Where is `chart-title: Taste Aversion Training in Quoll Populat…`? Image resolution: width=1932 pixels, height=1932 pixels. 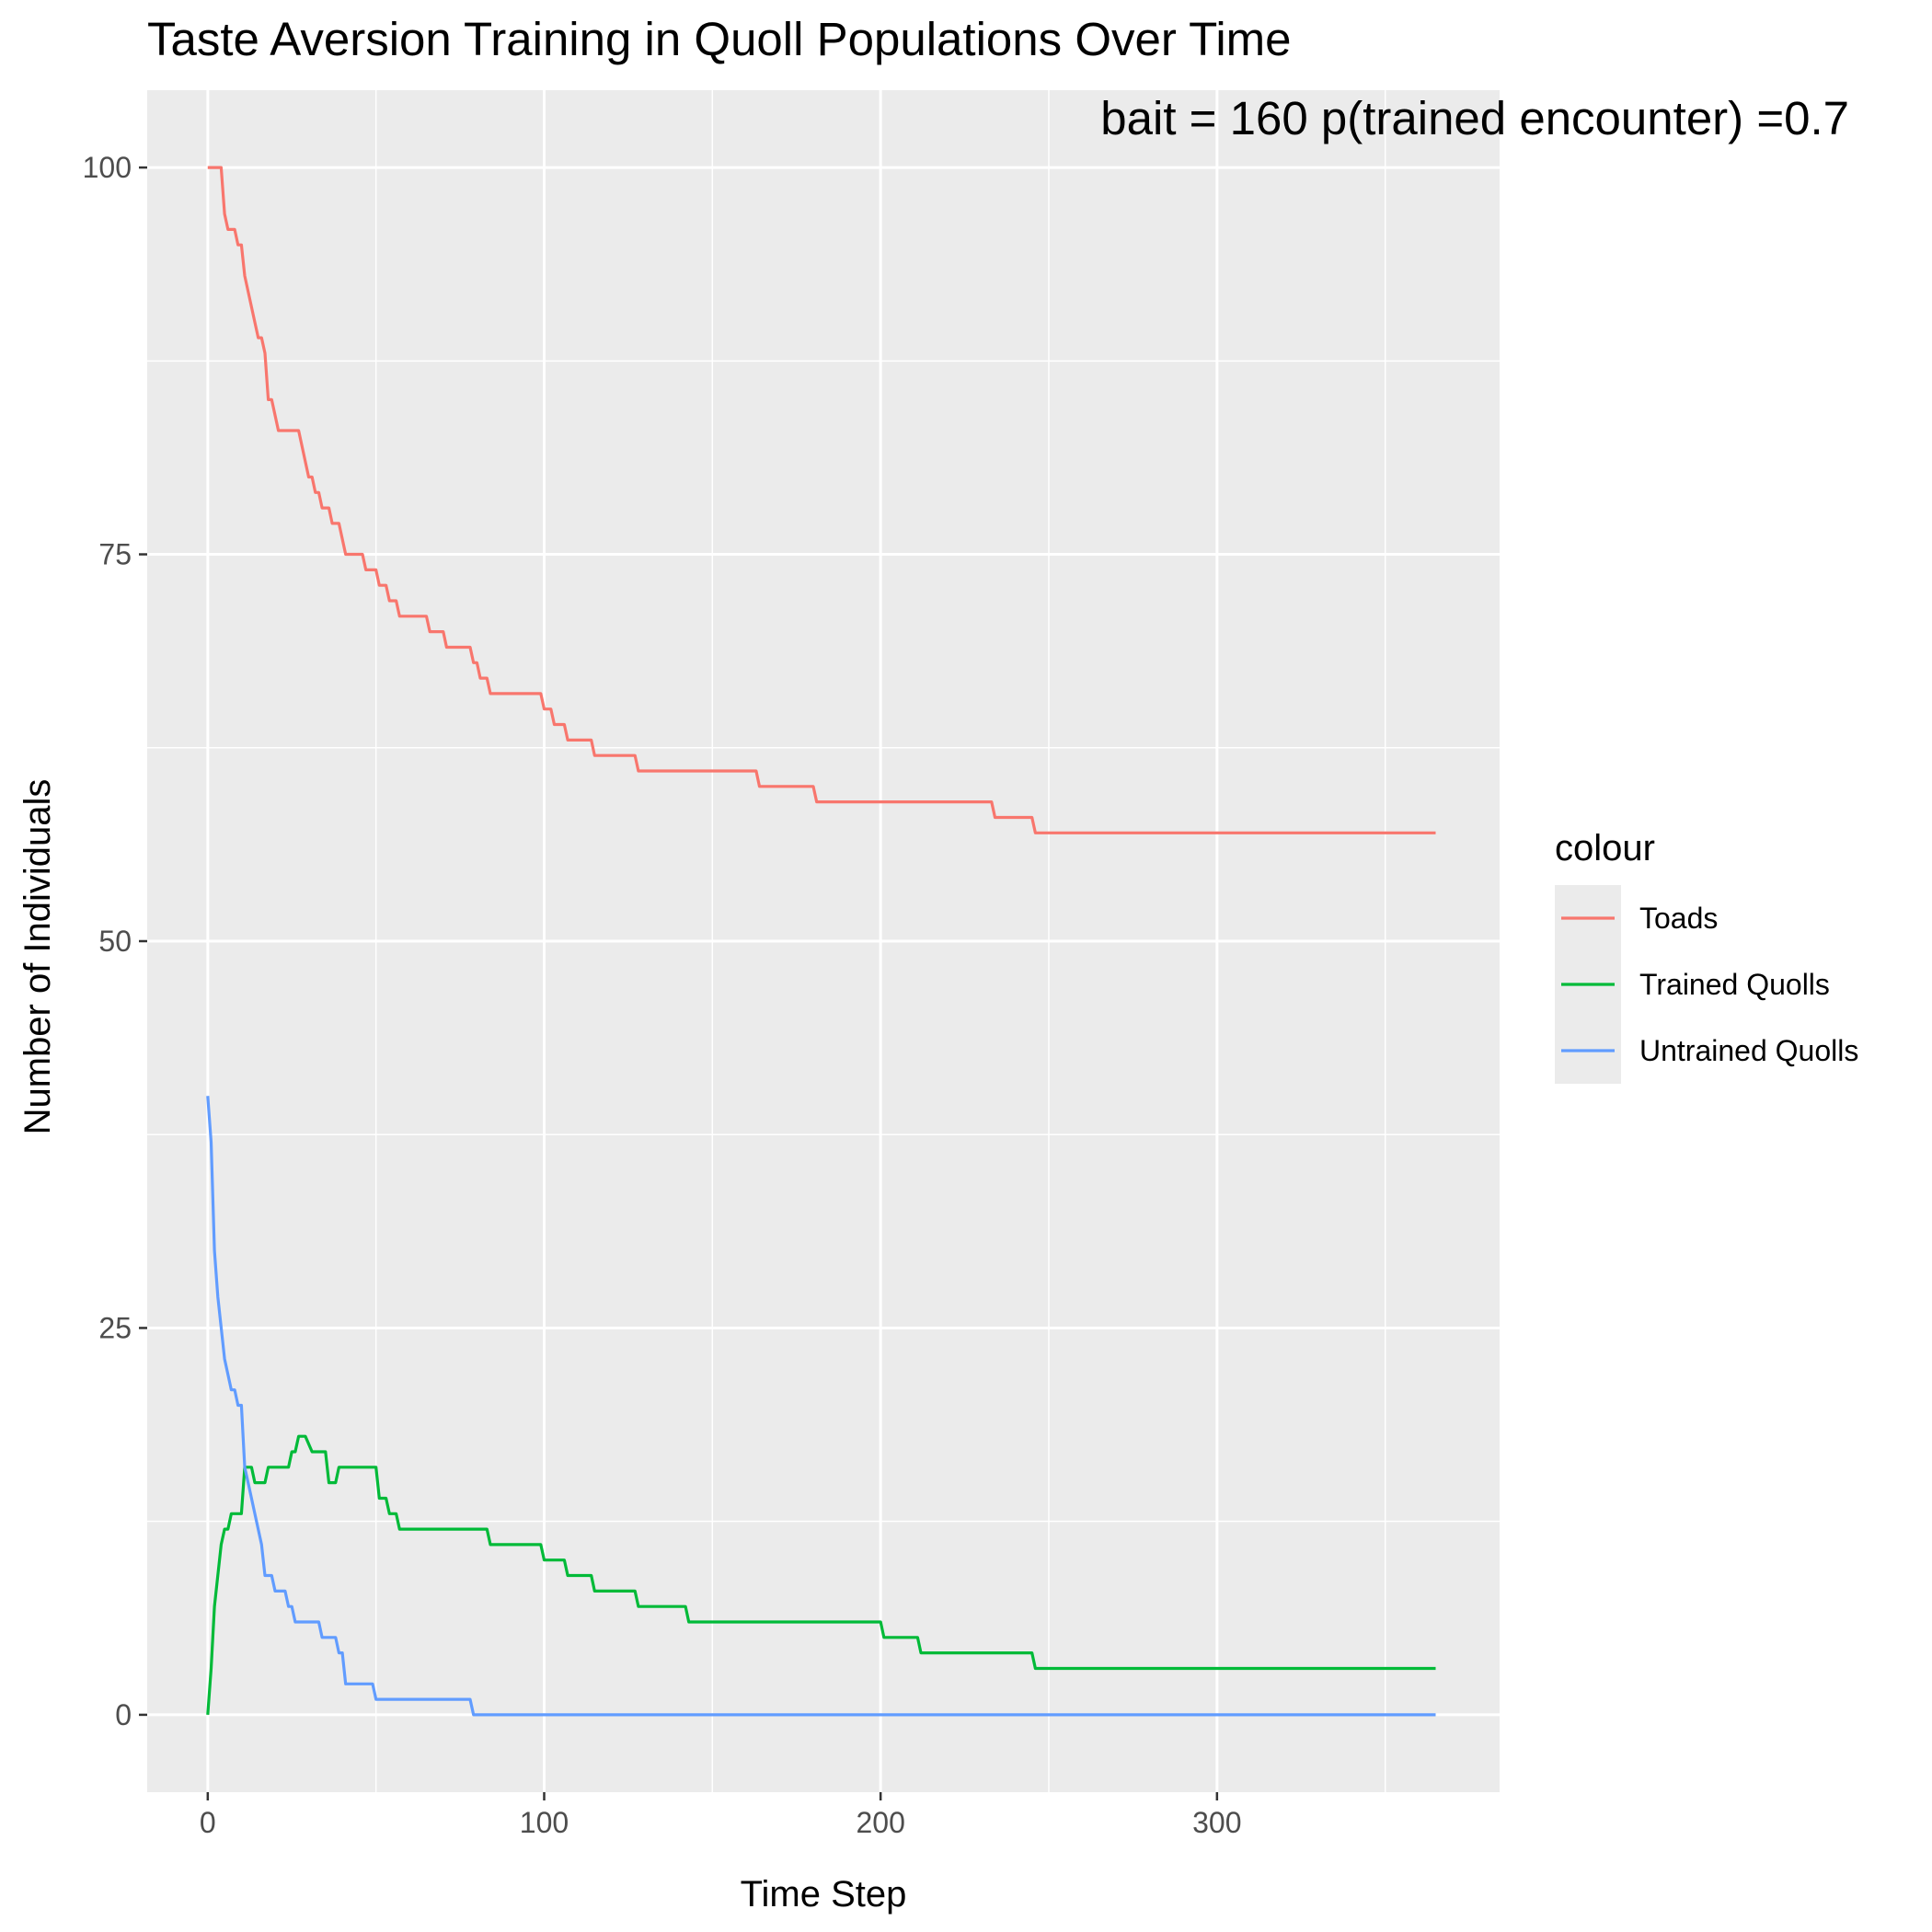 chart-title: Taste Aversion Training in Quoll Populat… is located at coordinates (719, 39).